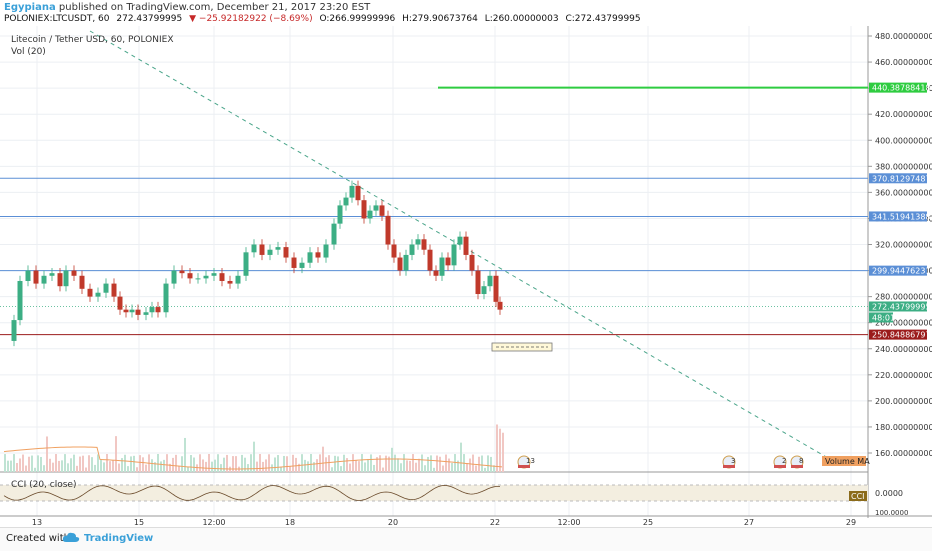  What do you see at coordinates (903, 453) in the screenshot?
I see `price-axis-label: 160.00000000` at bounding box center [903, 453].